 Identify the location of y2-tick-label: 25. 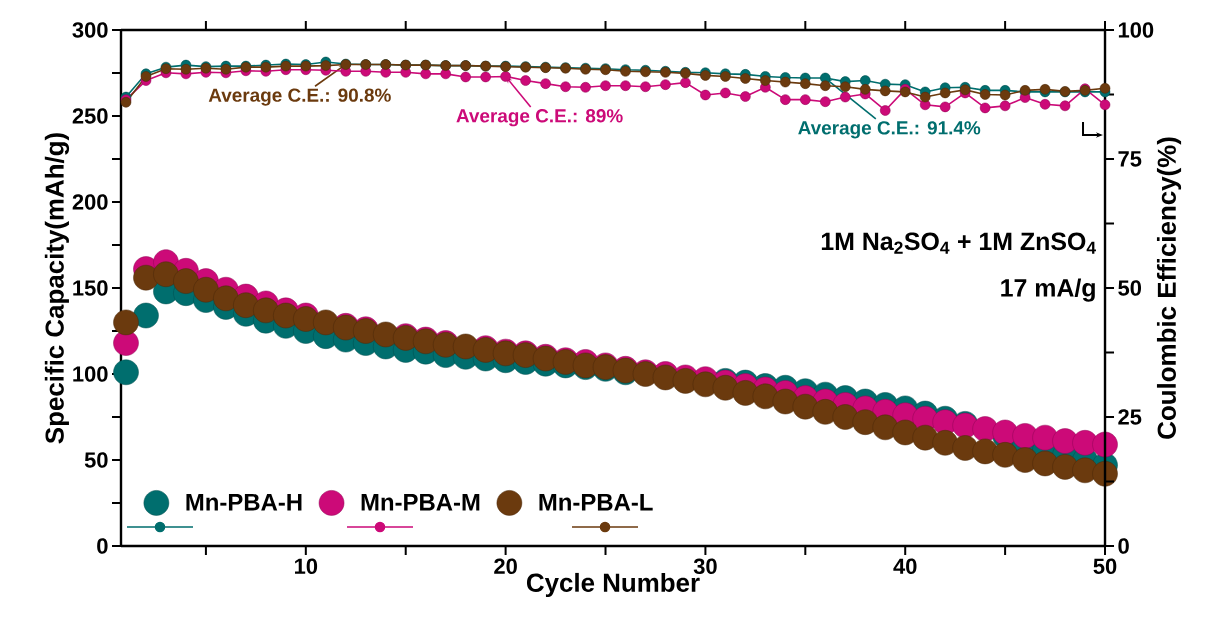
(1130, 417).